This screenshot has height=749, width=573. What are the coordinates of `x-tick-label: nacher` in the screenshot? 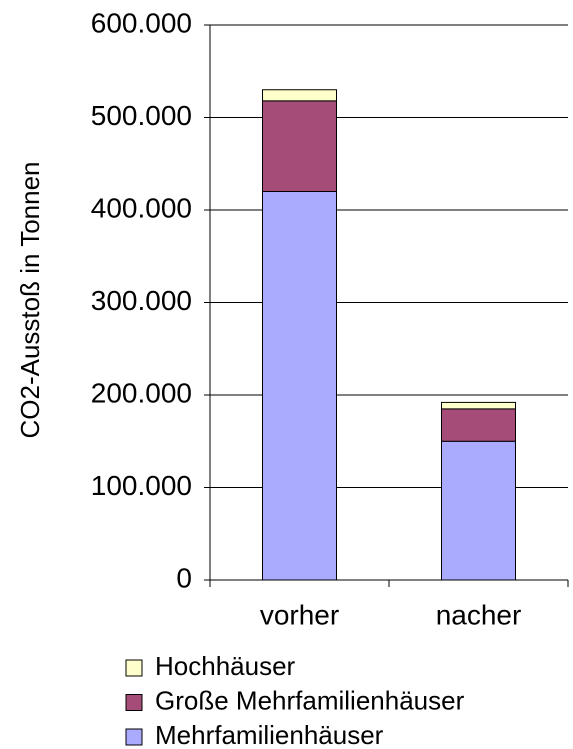 It's located at (479, 614).